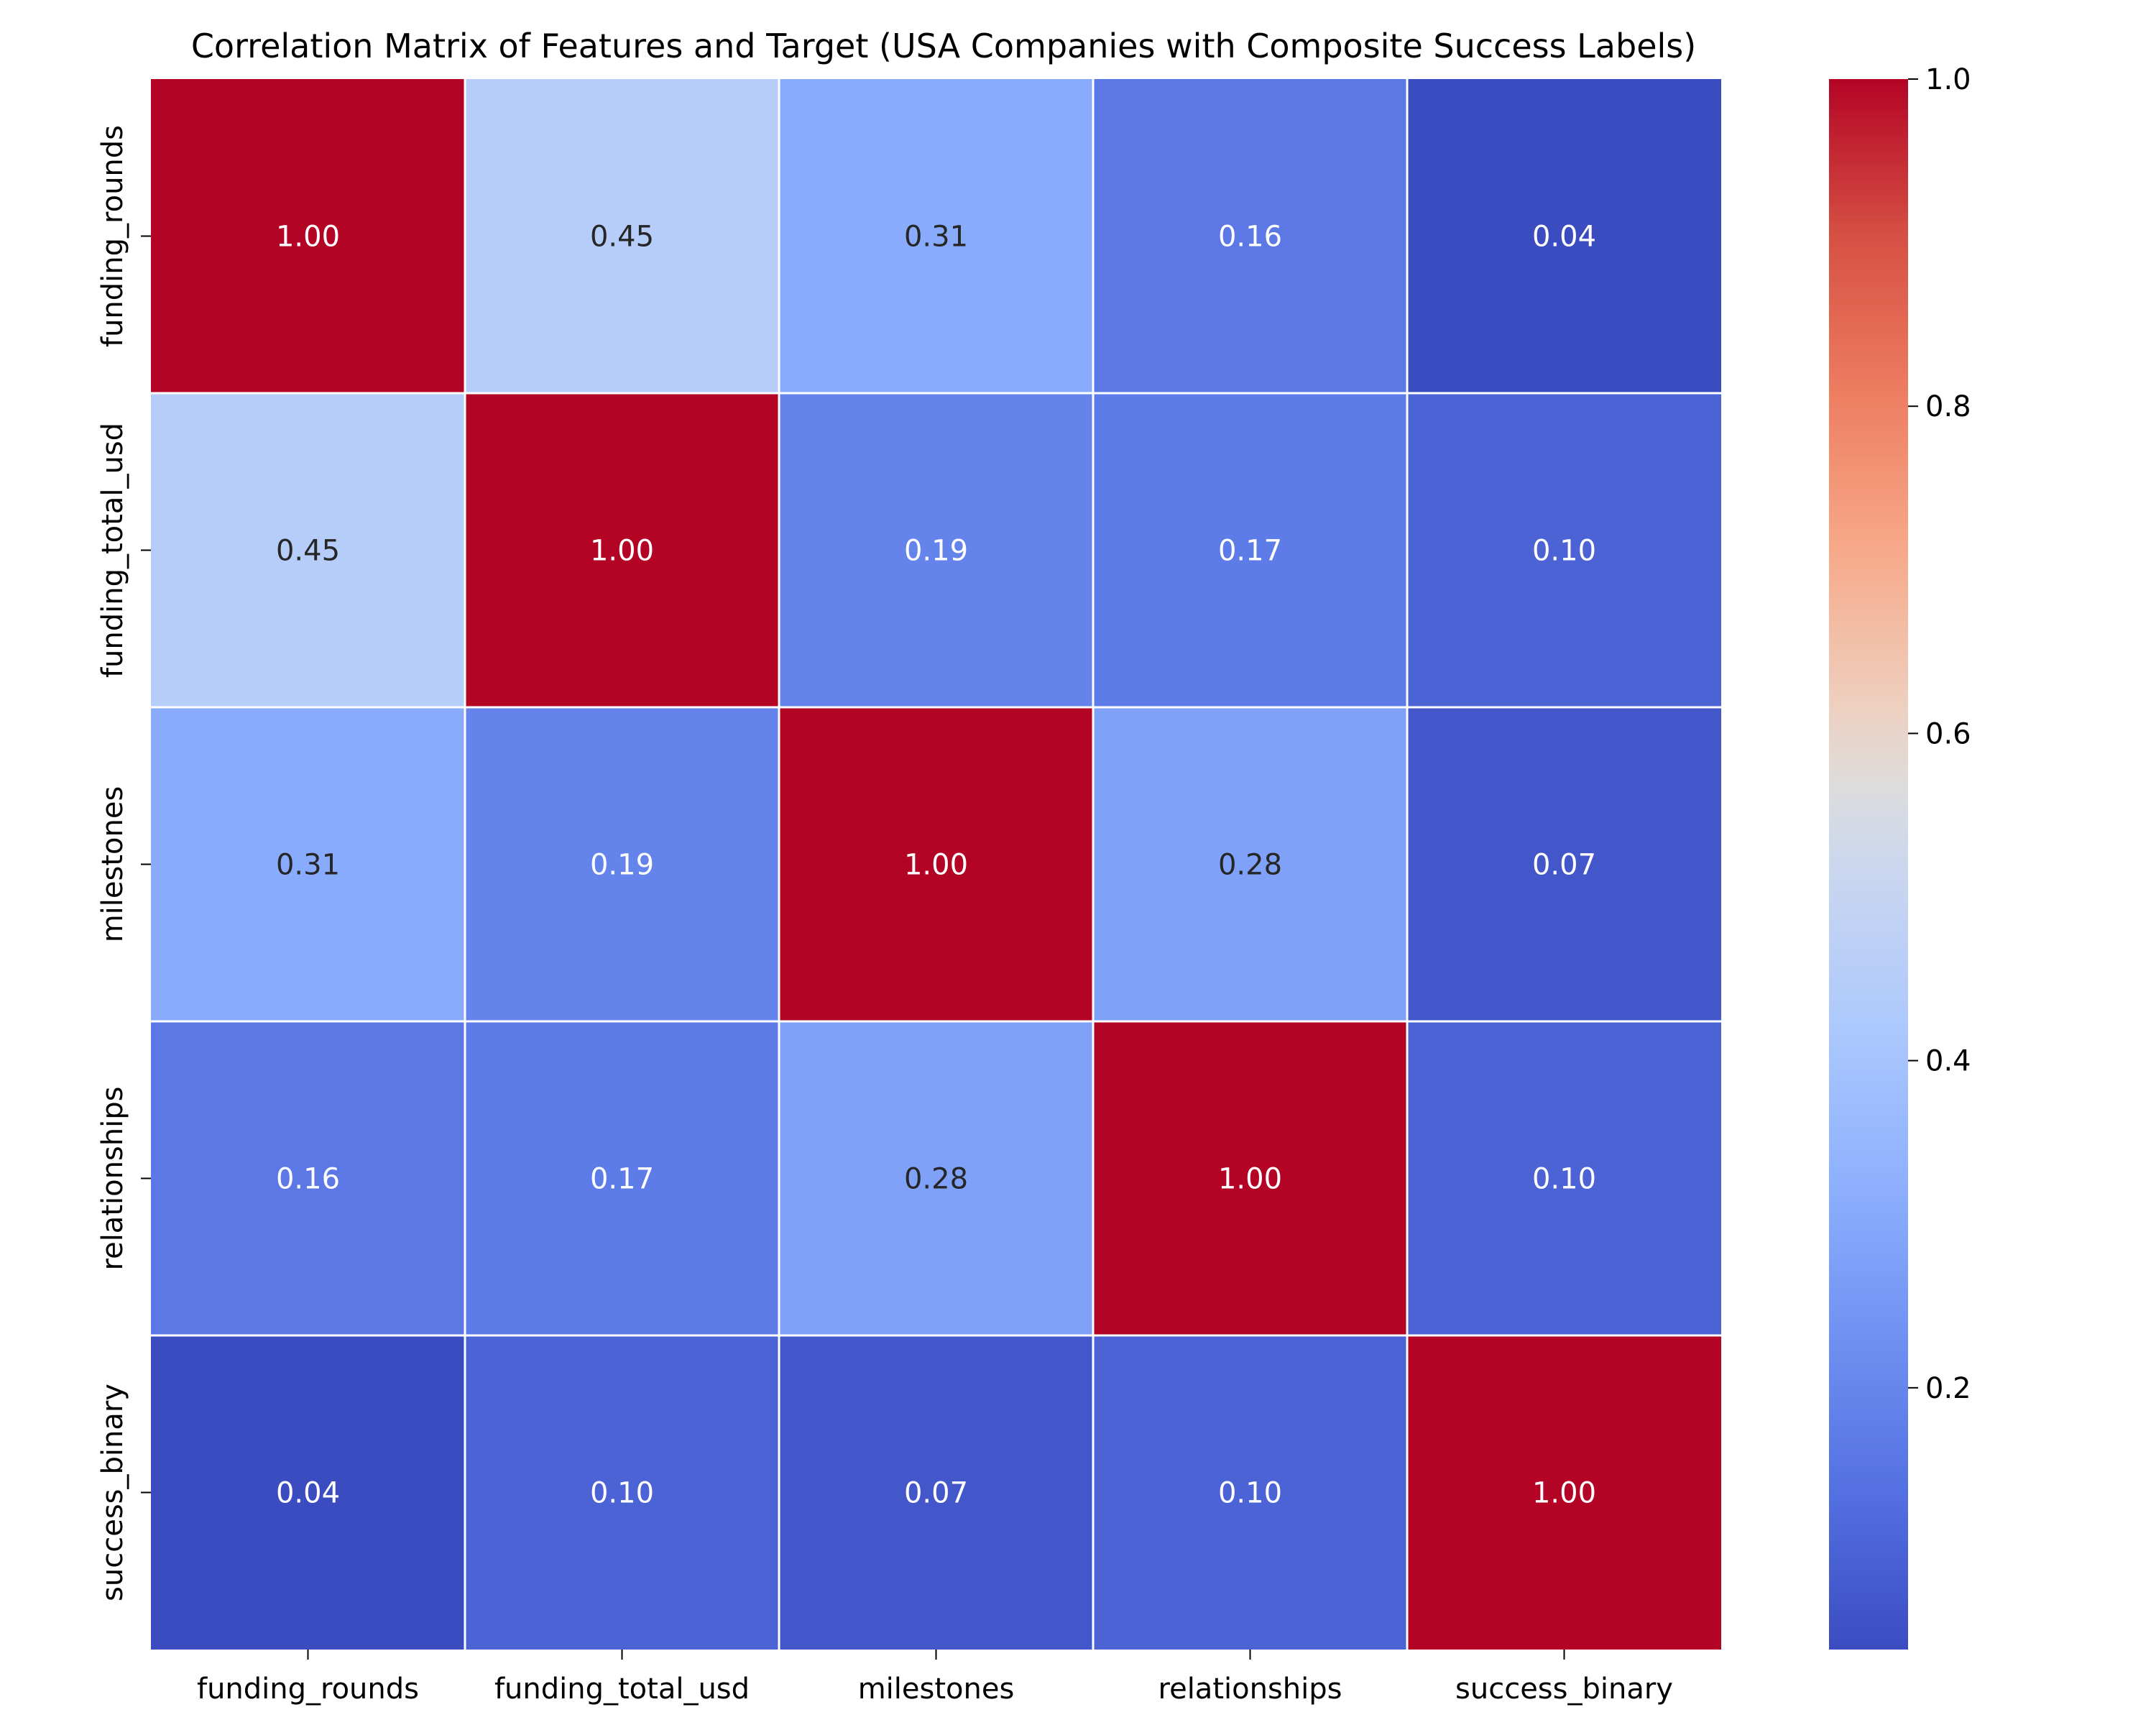  I want to click on y-tick-label: relationships, so click(113, 1179).